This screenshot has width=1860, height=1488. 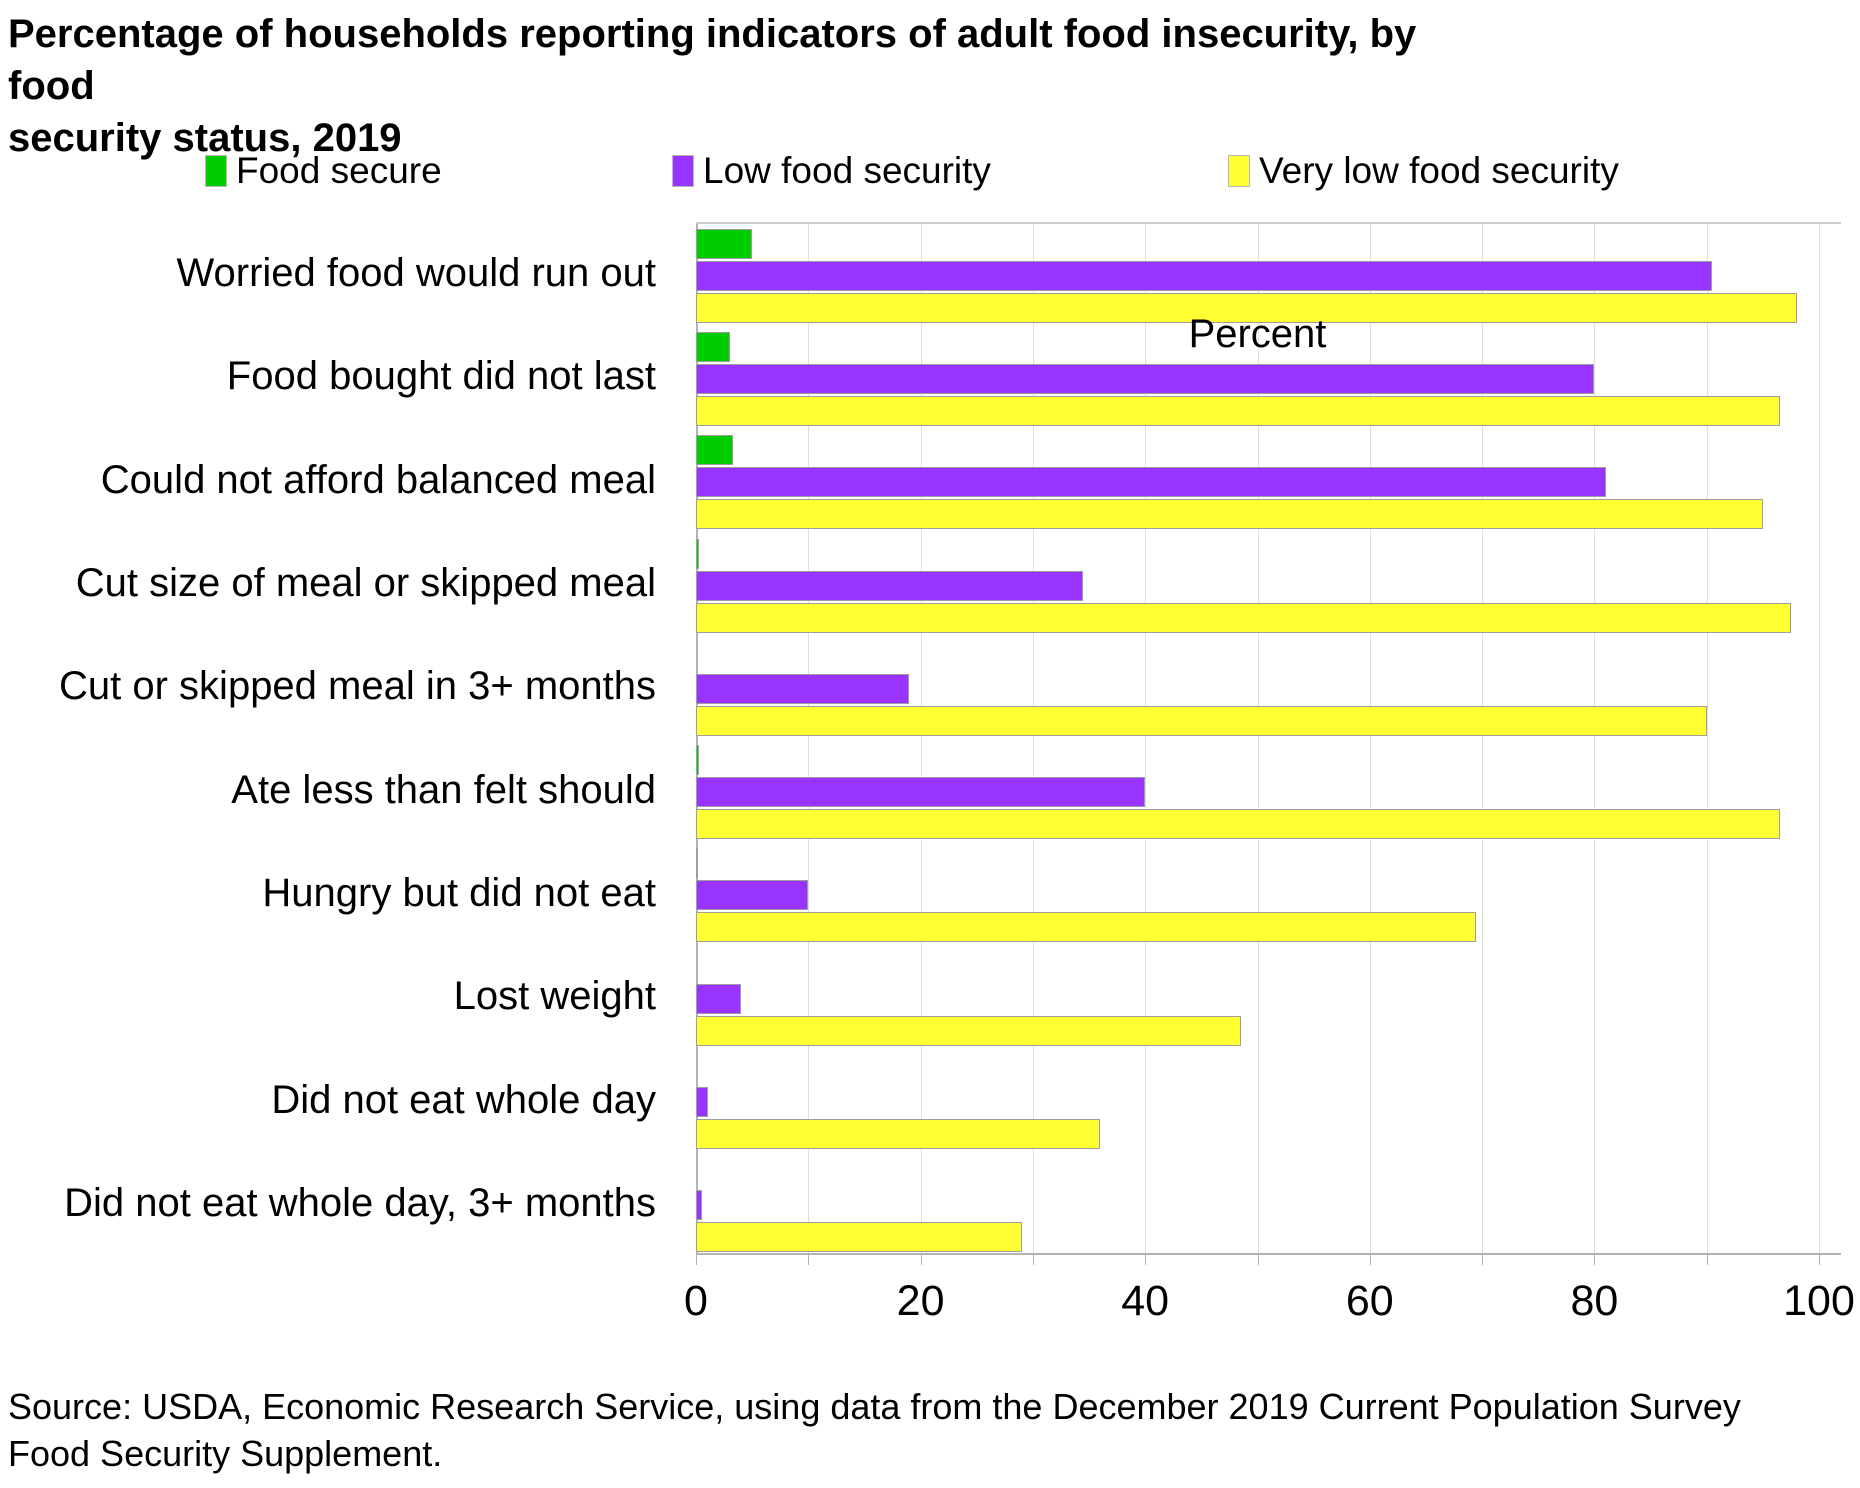 What do you see at coordinates (441, 376) in the screenshot?
I see `category-label: Food bought did not last` at bounding box center [441, 376].